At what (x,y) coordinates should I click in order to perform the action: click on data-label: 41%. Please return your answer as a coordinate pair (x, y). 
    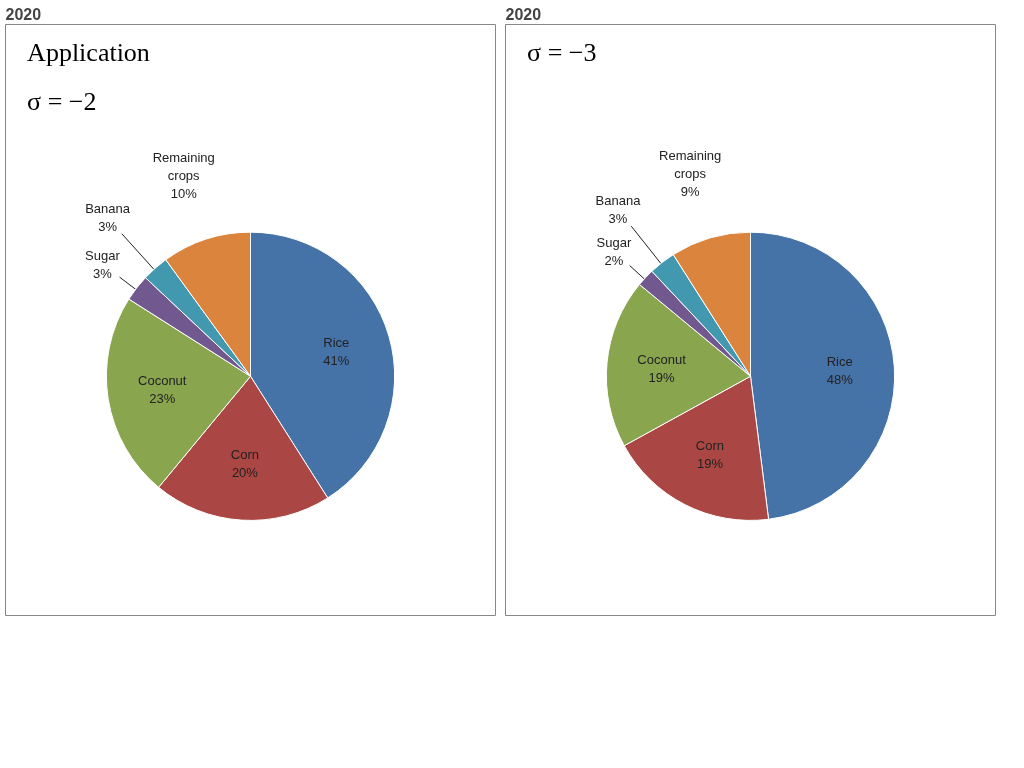
    Looking at the image, I should click on (336, 361).